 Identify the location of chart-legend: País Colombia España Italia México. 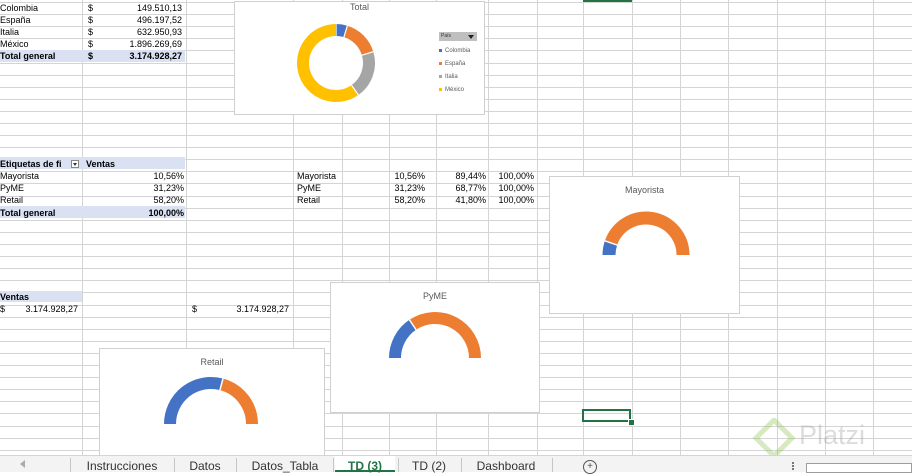
(458, 64).